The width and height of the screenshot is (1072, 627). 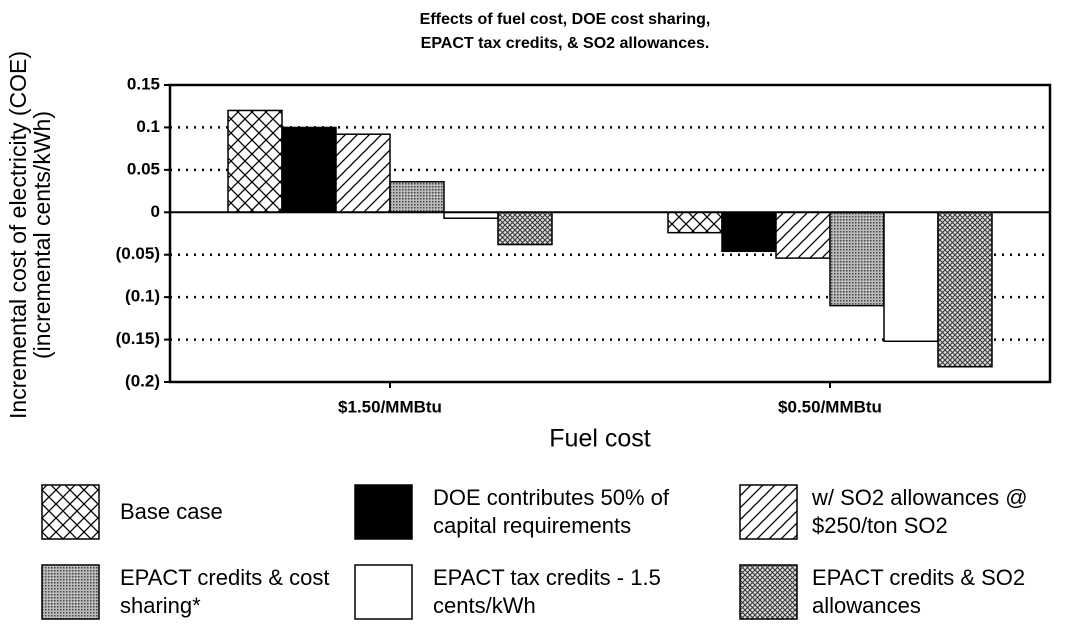 I want to click on legend-text: Base case, so click(x=171, y=511).